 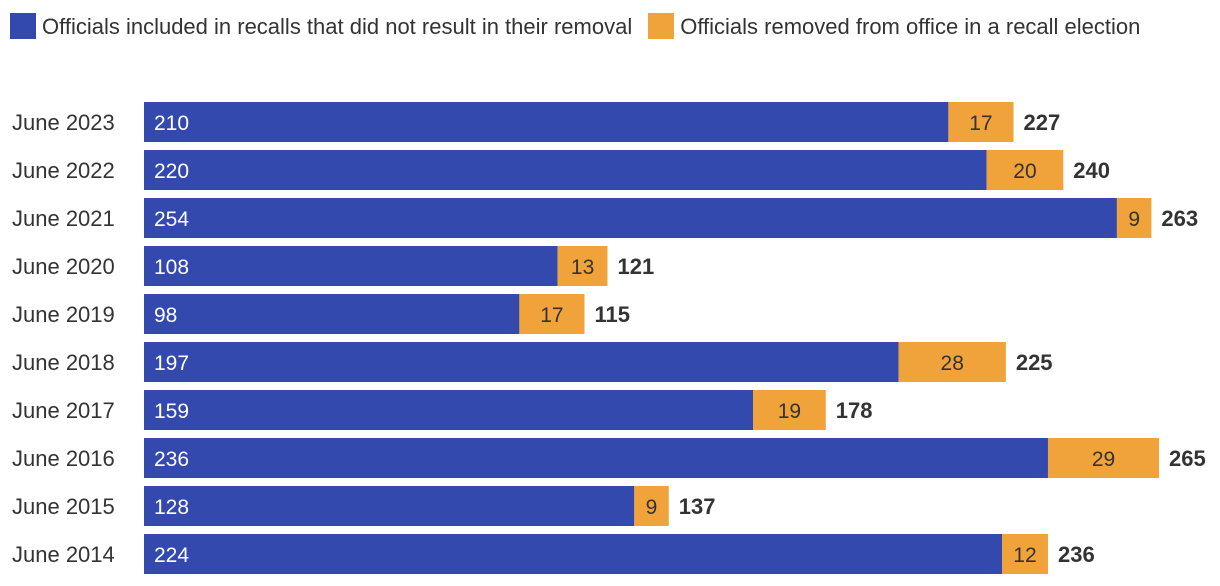 I want to click on category-label: June 2023, so click(x=63, y=122).